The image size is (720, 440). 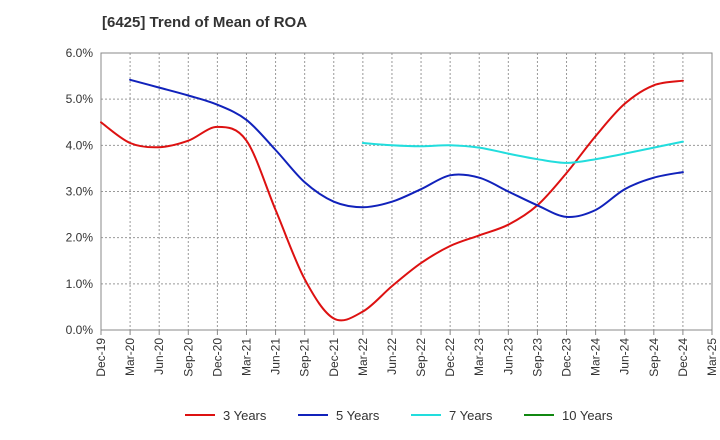 What do you see at coordinates (479, 357) in the screenshot?
I see `x-tick-label: Mar-23` at bounding box center [479, 357].